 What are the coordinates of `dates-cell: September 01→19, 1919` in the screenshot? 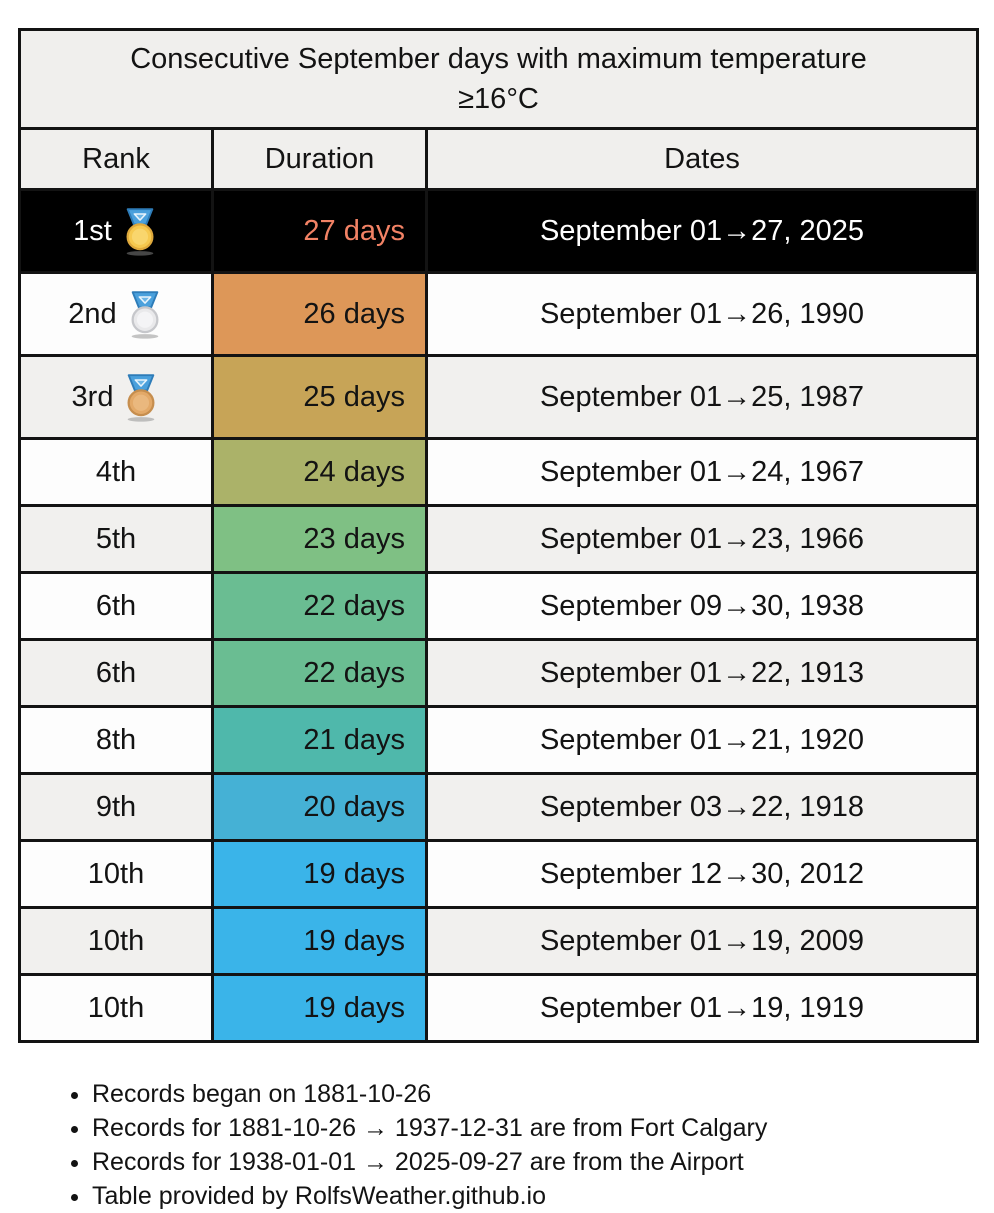 It's located at (702, 1008).